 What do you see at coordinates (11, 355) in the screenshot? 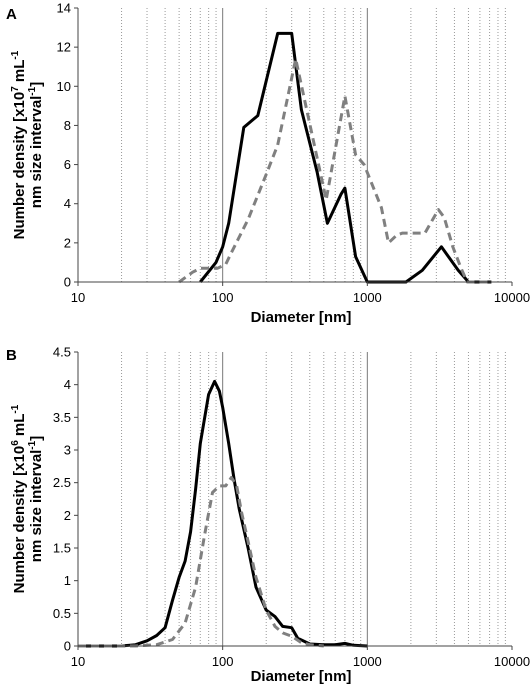
I see `panel-b-label: B` at bounding box center [11, 355].